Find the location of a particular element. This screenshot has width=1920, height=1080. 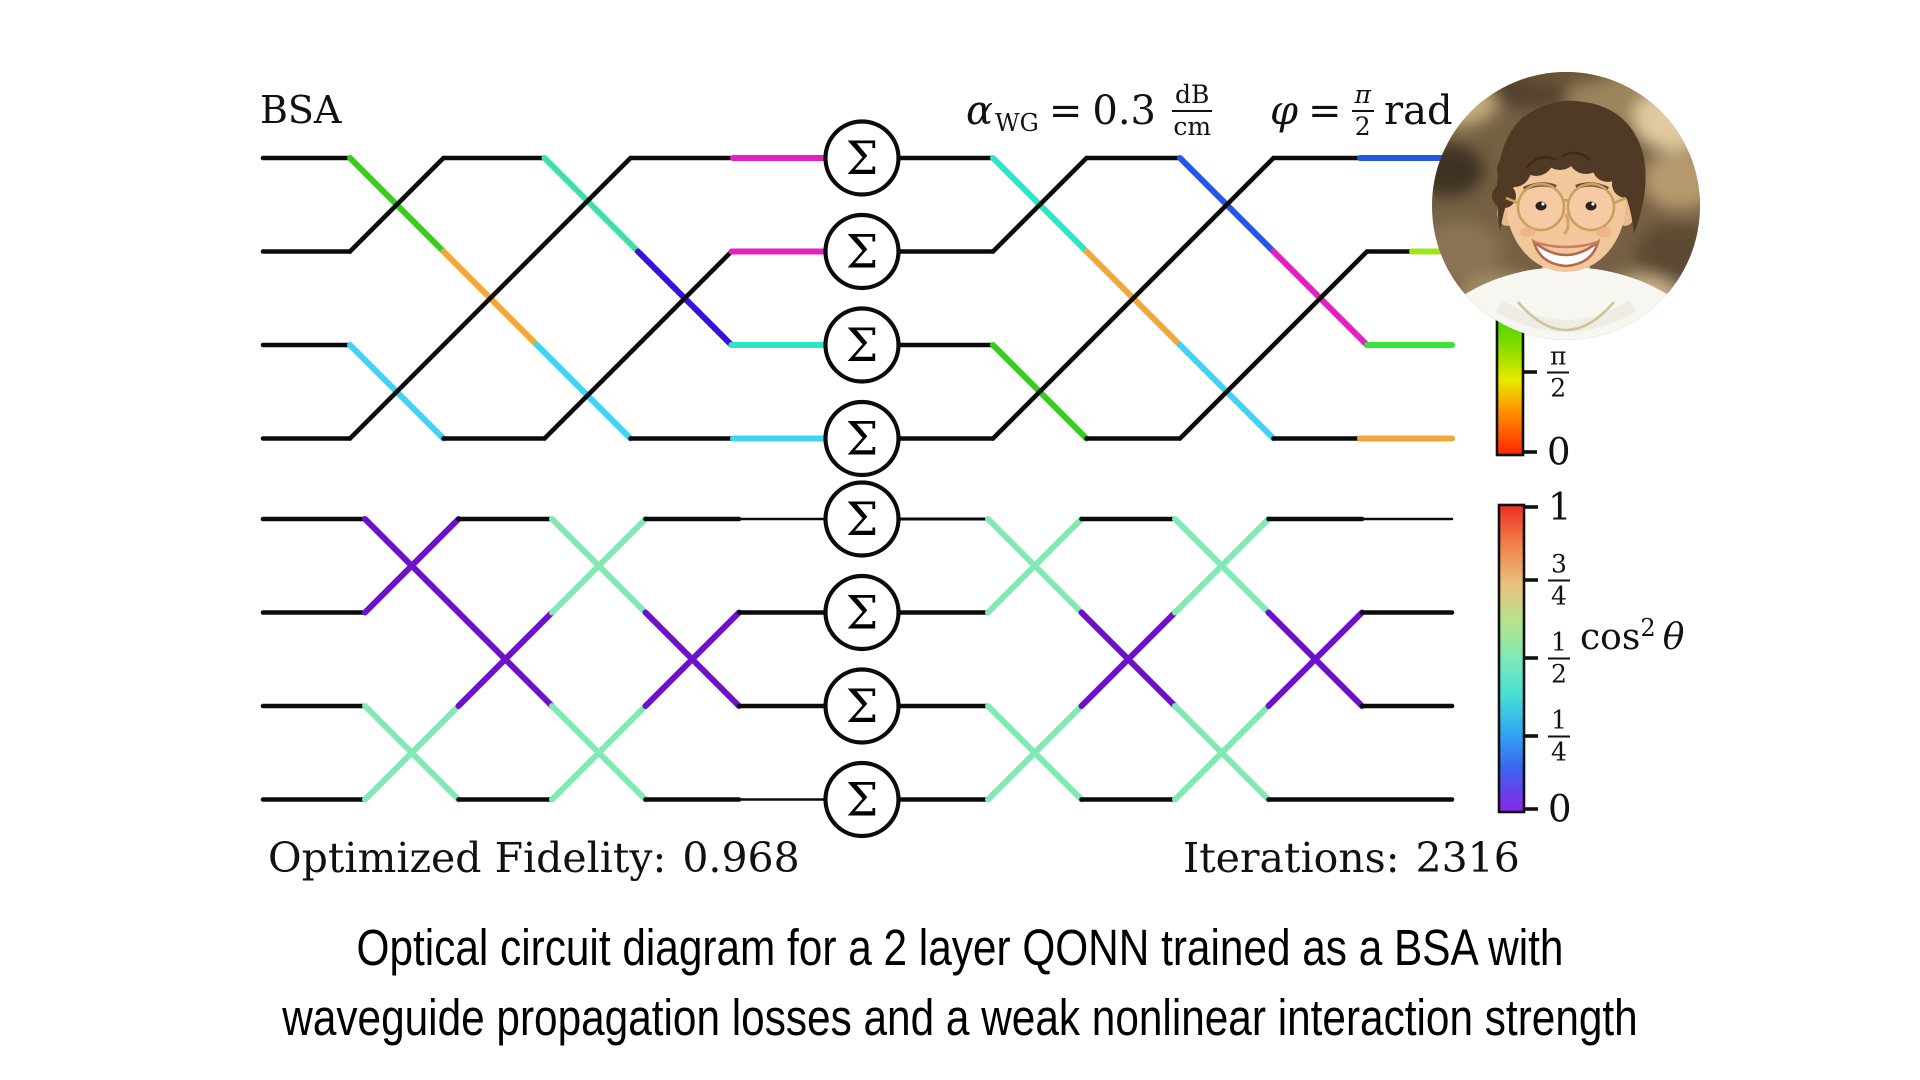

db-per-cm-fraction: dB cm is located at coordinates (1192, 110).